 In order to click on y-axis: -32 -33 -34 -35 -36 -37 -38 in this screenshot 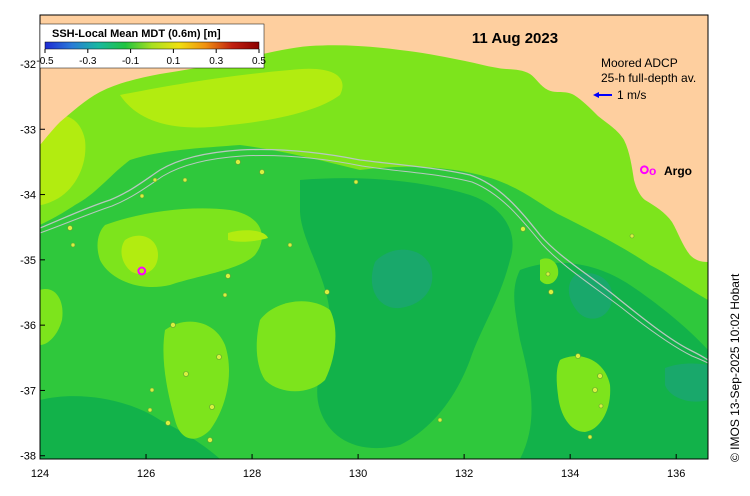, I will do `click(32, 261)`.